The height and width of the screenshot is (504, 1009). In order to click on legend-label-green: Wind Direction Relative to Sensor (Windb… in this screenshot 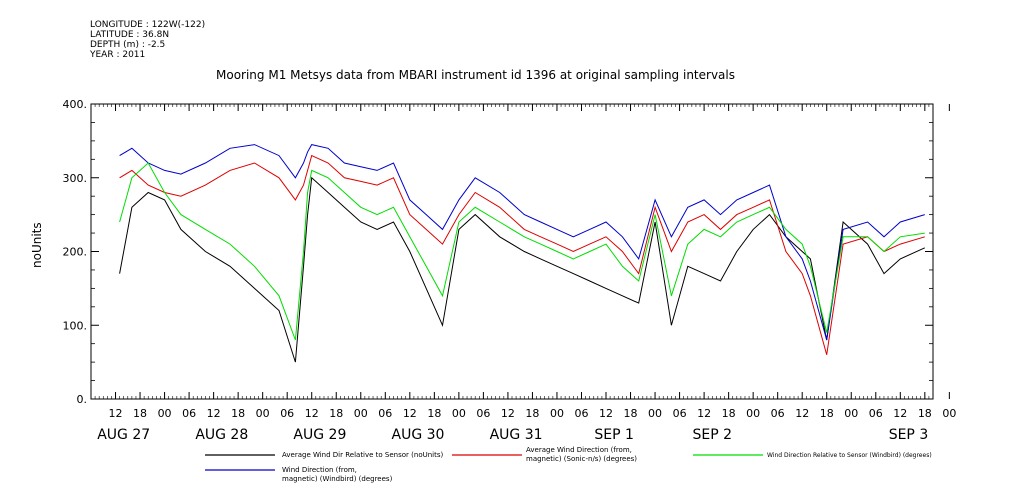, I will do `click(849, 455)`.